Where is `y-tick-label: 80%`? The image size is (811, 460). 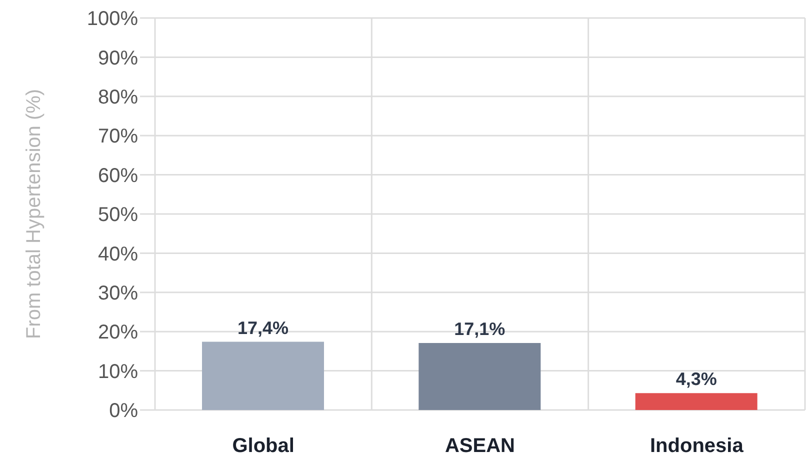
y-tick-label: 80% is located at coordinates (118, 97).